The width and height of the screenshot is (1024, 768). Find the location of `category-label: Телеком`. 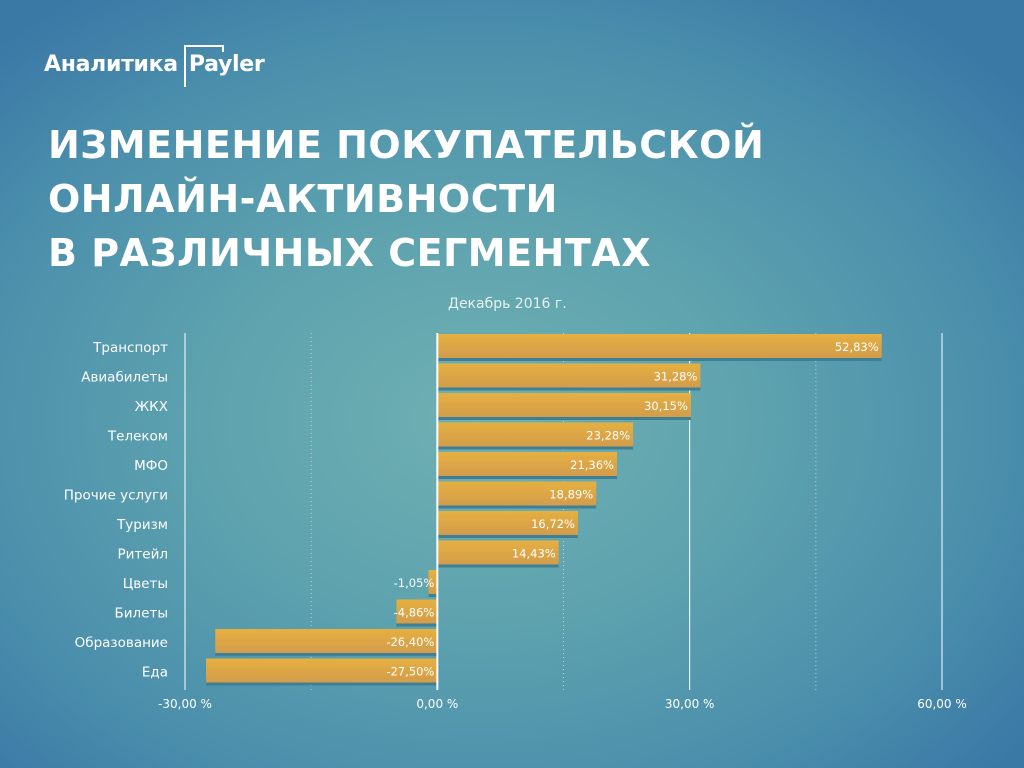

category-label: Телеком is located at coordinates (137, 437).